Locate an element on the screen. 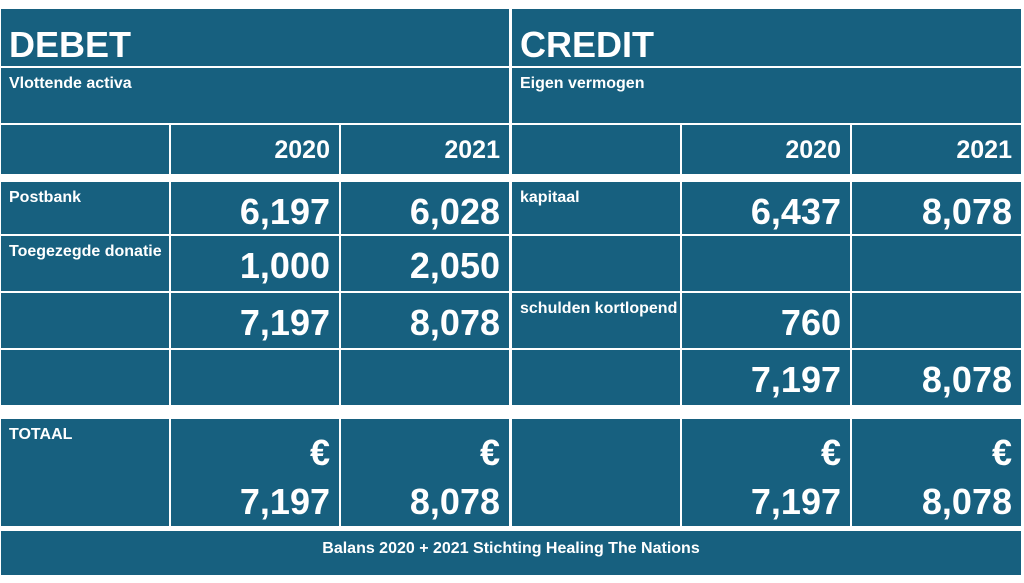 The height and width of the screenshot is (583, 1024). debet-value: 1,000 is located at coordinates (255, 263).